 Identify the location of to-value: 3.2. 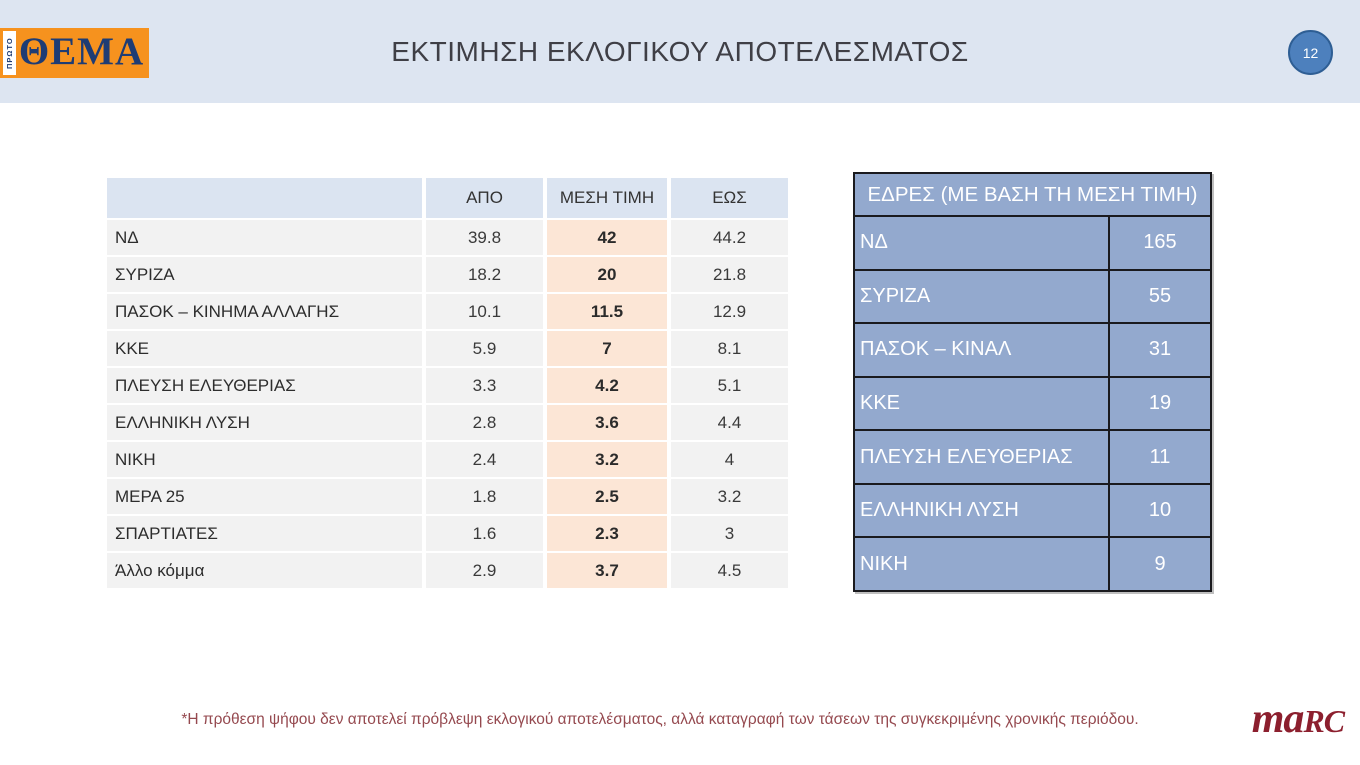
(729, 496).